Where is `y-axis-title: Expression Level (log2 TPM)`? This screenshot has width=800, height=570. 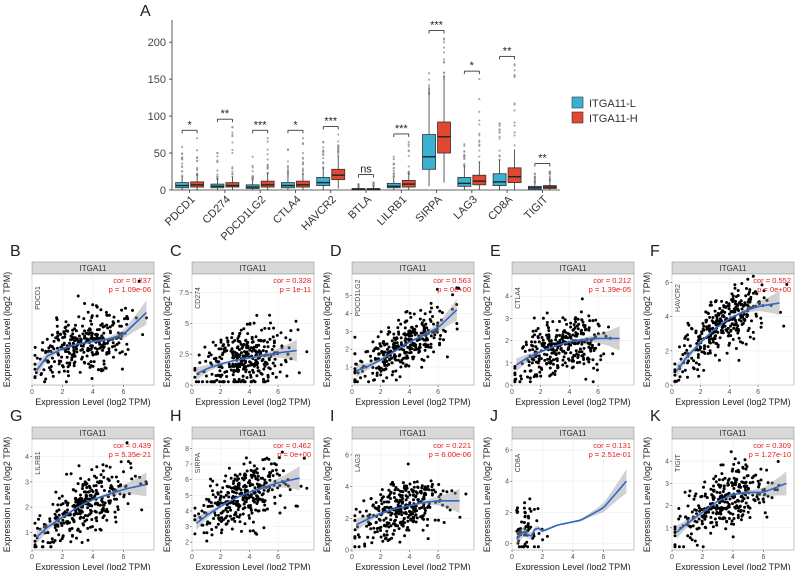
y-axis-title: Expression Level (log2 TPM) is located at coordinates (7, 329).